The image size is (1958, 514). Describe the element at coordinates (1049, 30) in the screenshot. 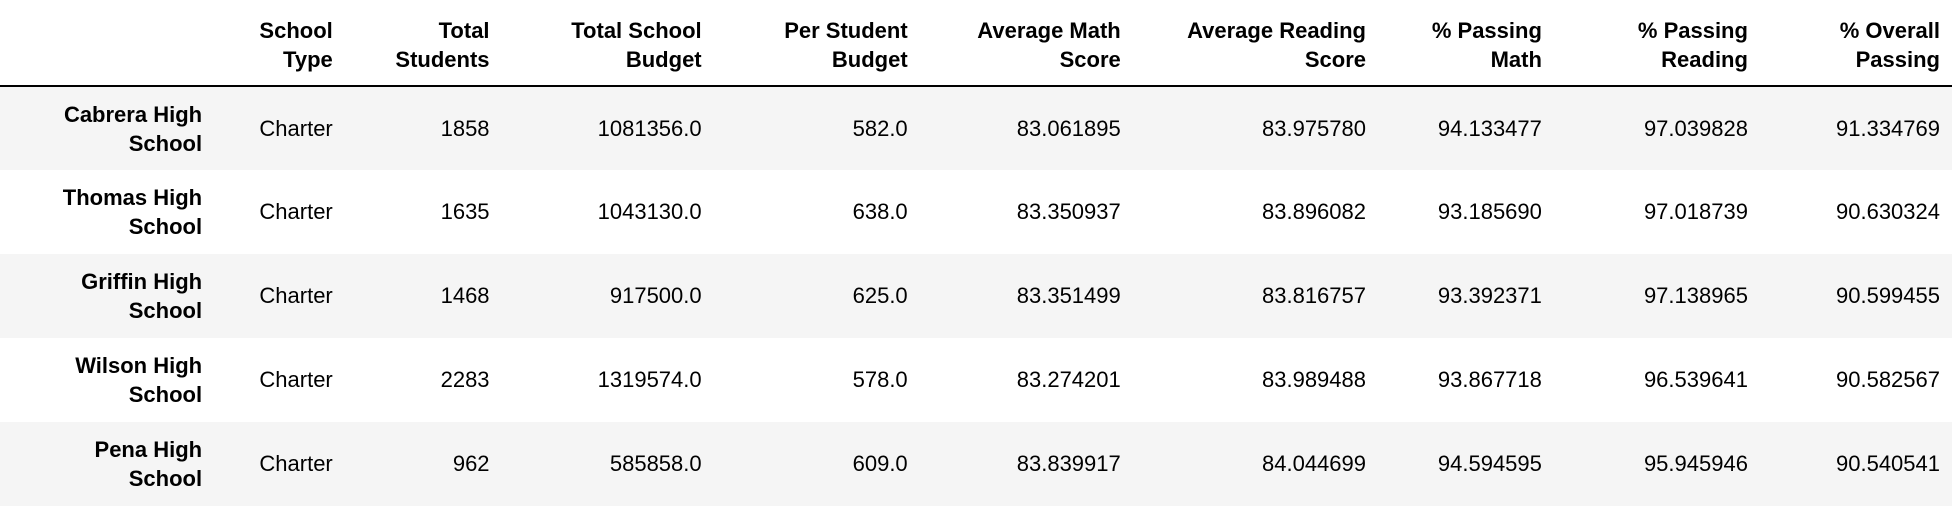

I see `header-line: Average Math` at that location.